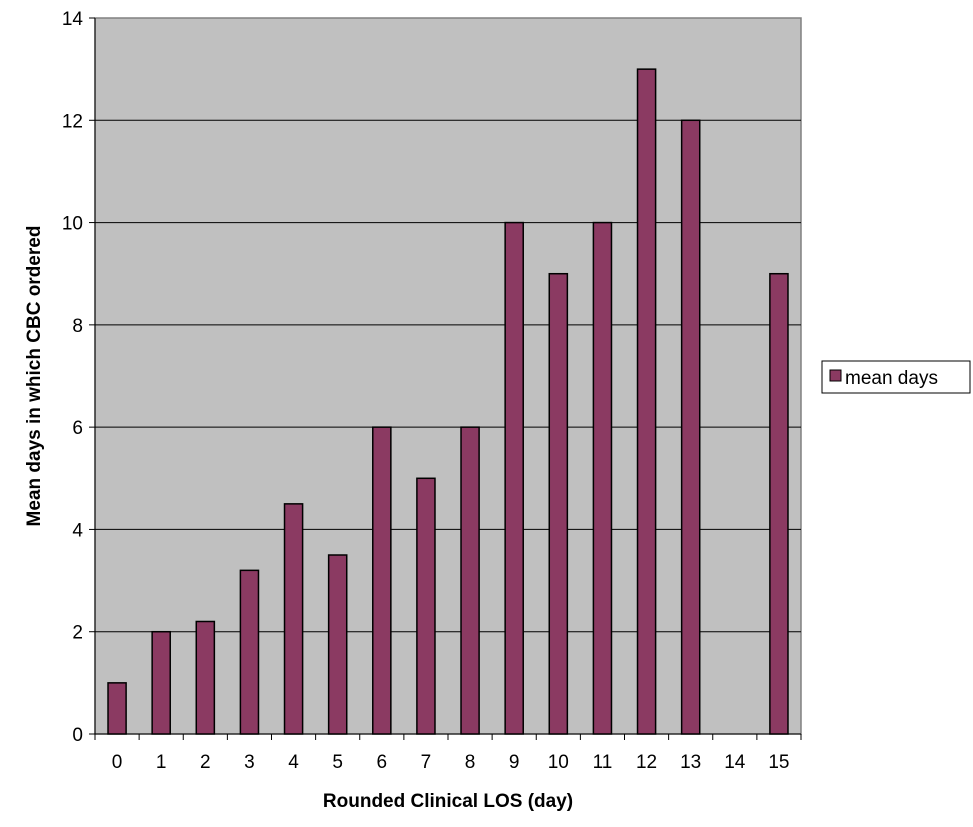 The width and height of the screenshot is (973, 827). Describe the element at coordinates (690, 762) in the screenshot. I see `x-tick-label: 13` at that location.